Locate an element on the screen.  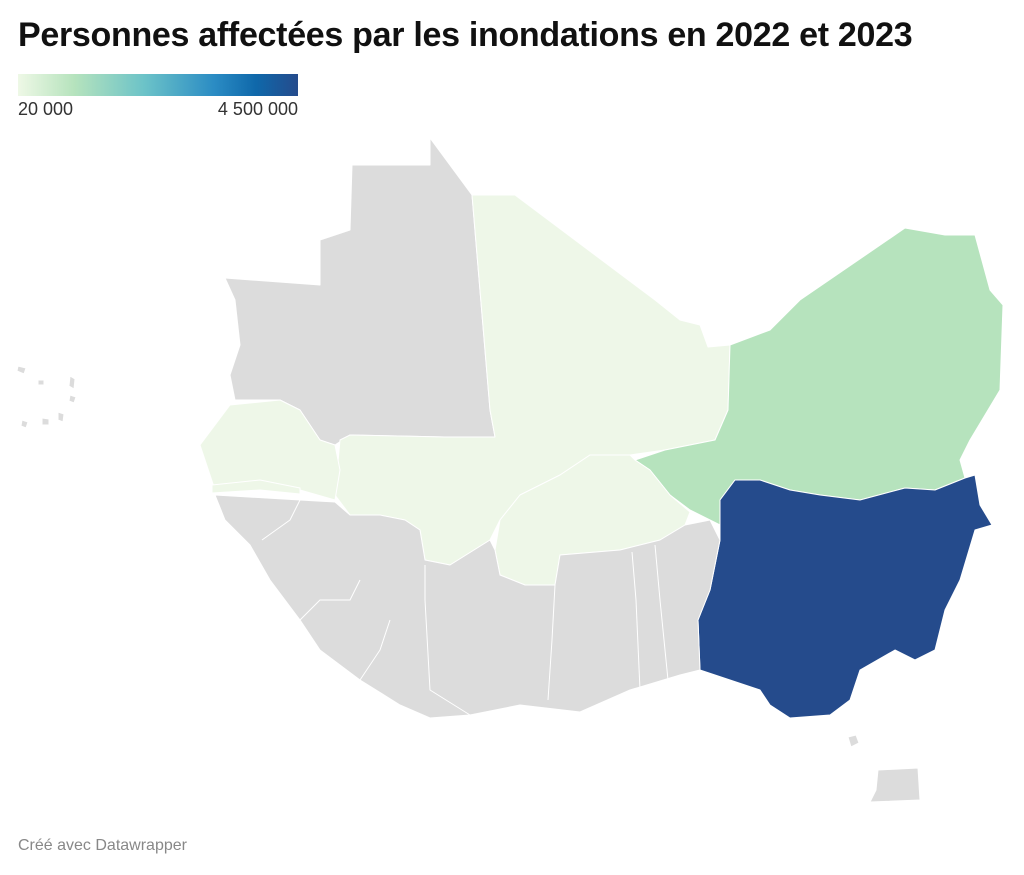
region-islands-gulf-of-guinea is located at coordinates (884, 768).